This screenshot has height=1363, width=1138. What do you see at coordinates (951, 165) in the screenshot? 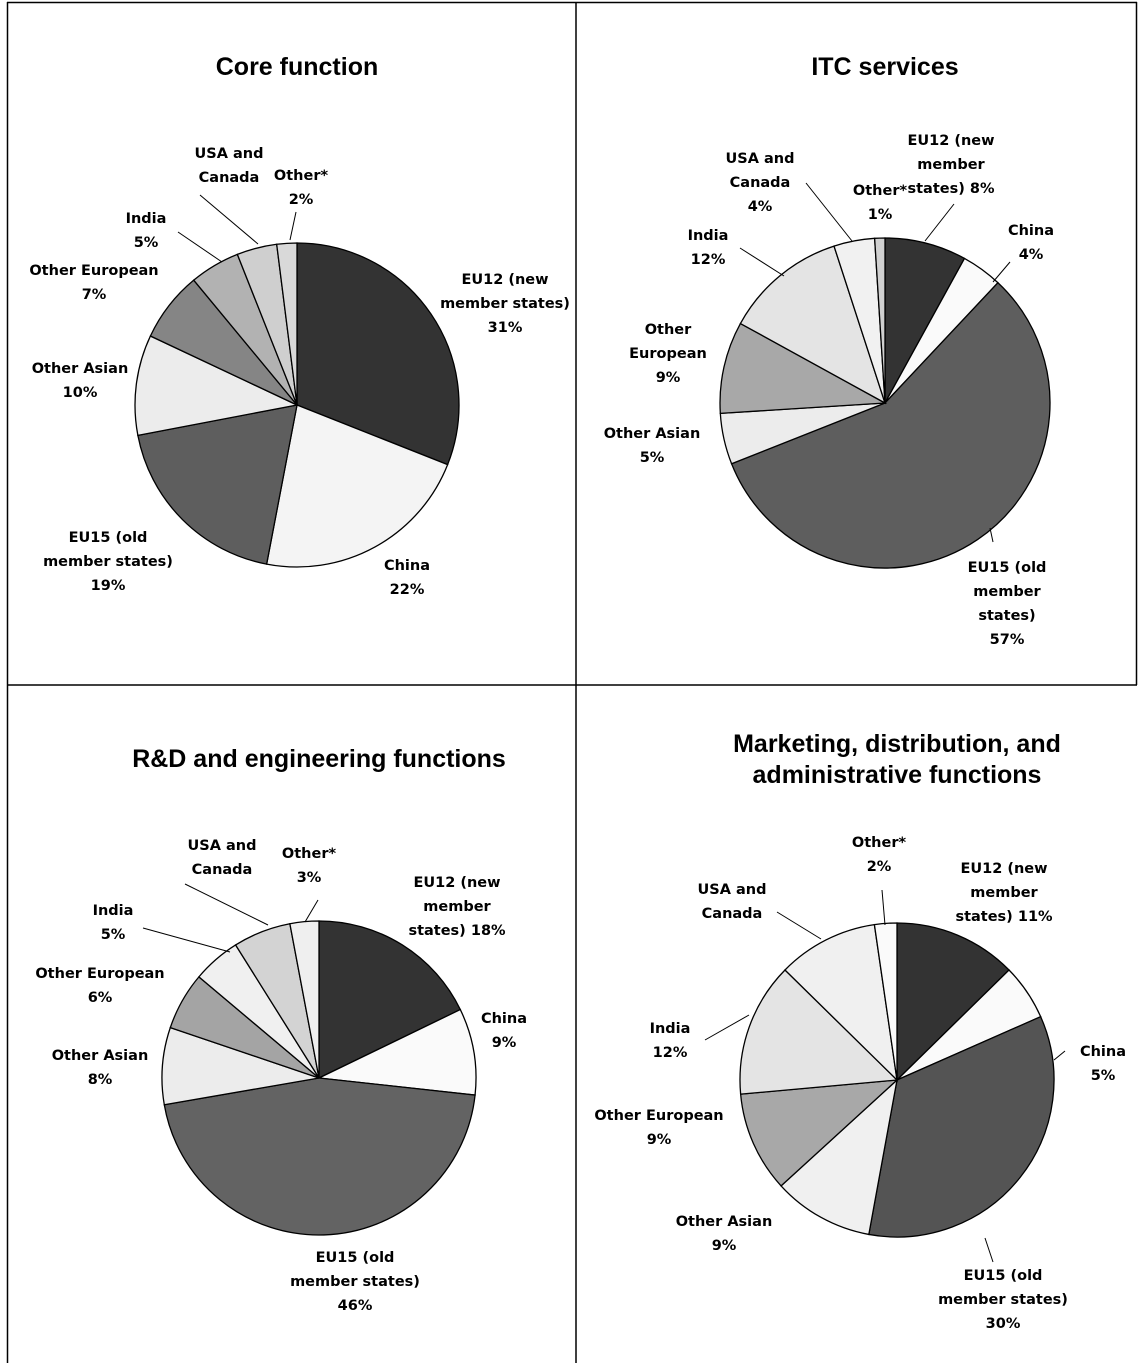
I see `slice-label-eu12-new-member-states: EU12 (new member states) 8%` at bounding box center [951, 165].